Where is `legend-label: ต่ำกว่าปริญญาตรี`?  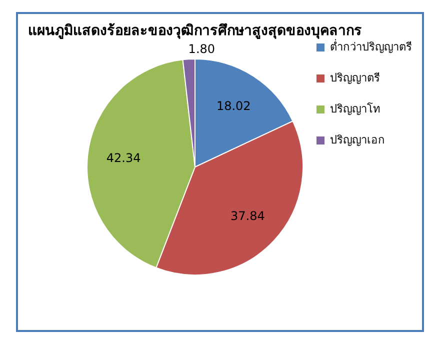 legend-label: ต่ำกว่าปริญญาตรี is located at coordinates (371, 46).